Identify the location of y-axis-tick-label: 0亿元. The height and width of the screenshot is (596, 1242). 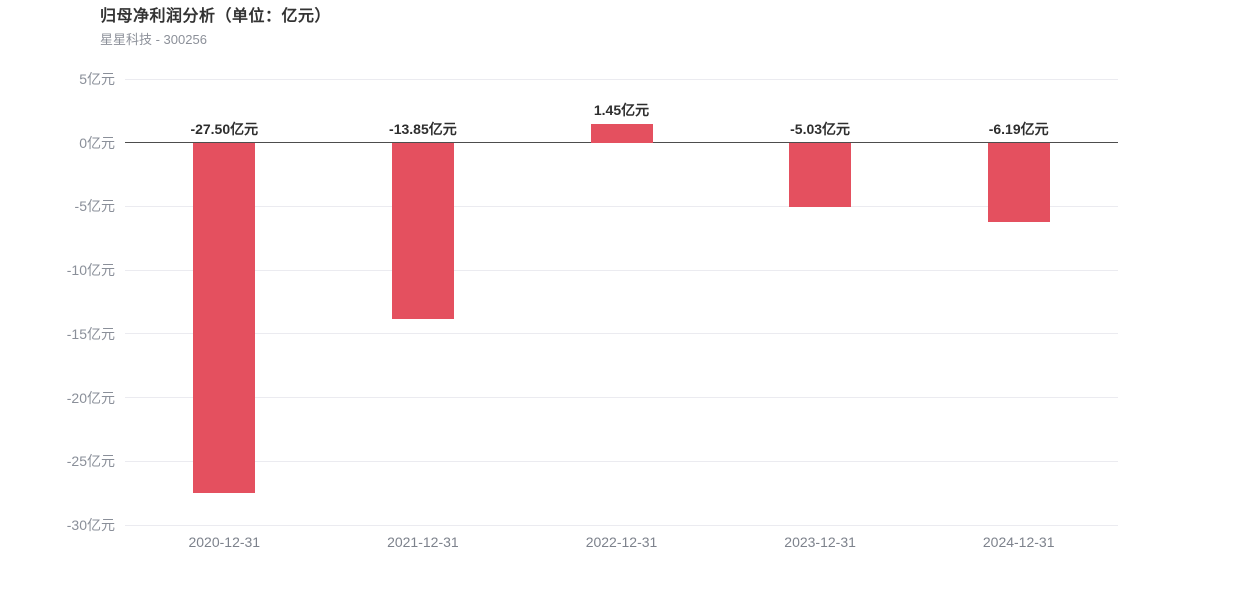
(97, 142).